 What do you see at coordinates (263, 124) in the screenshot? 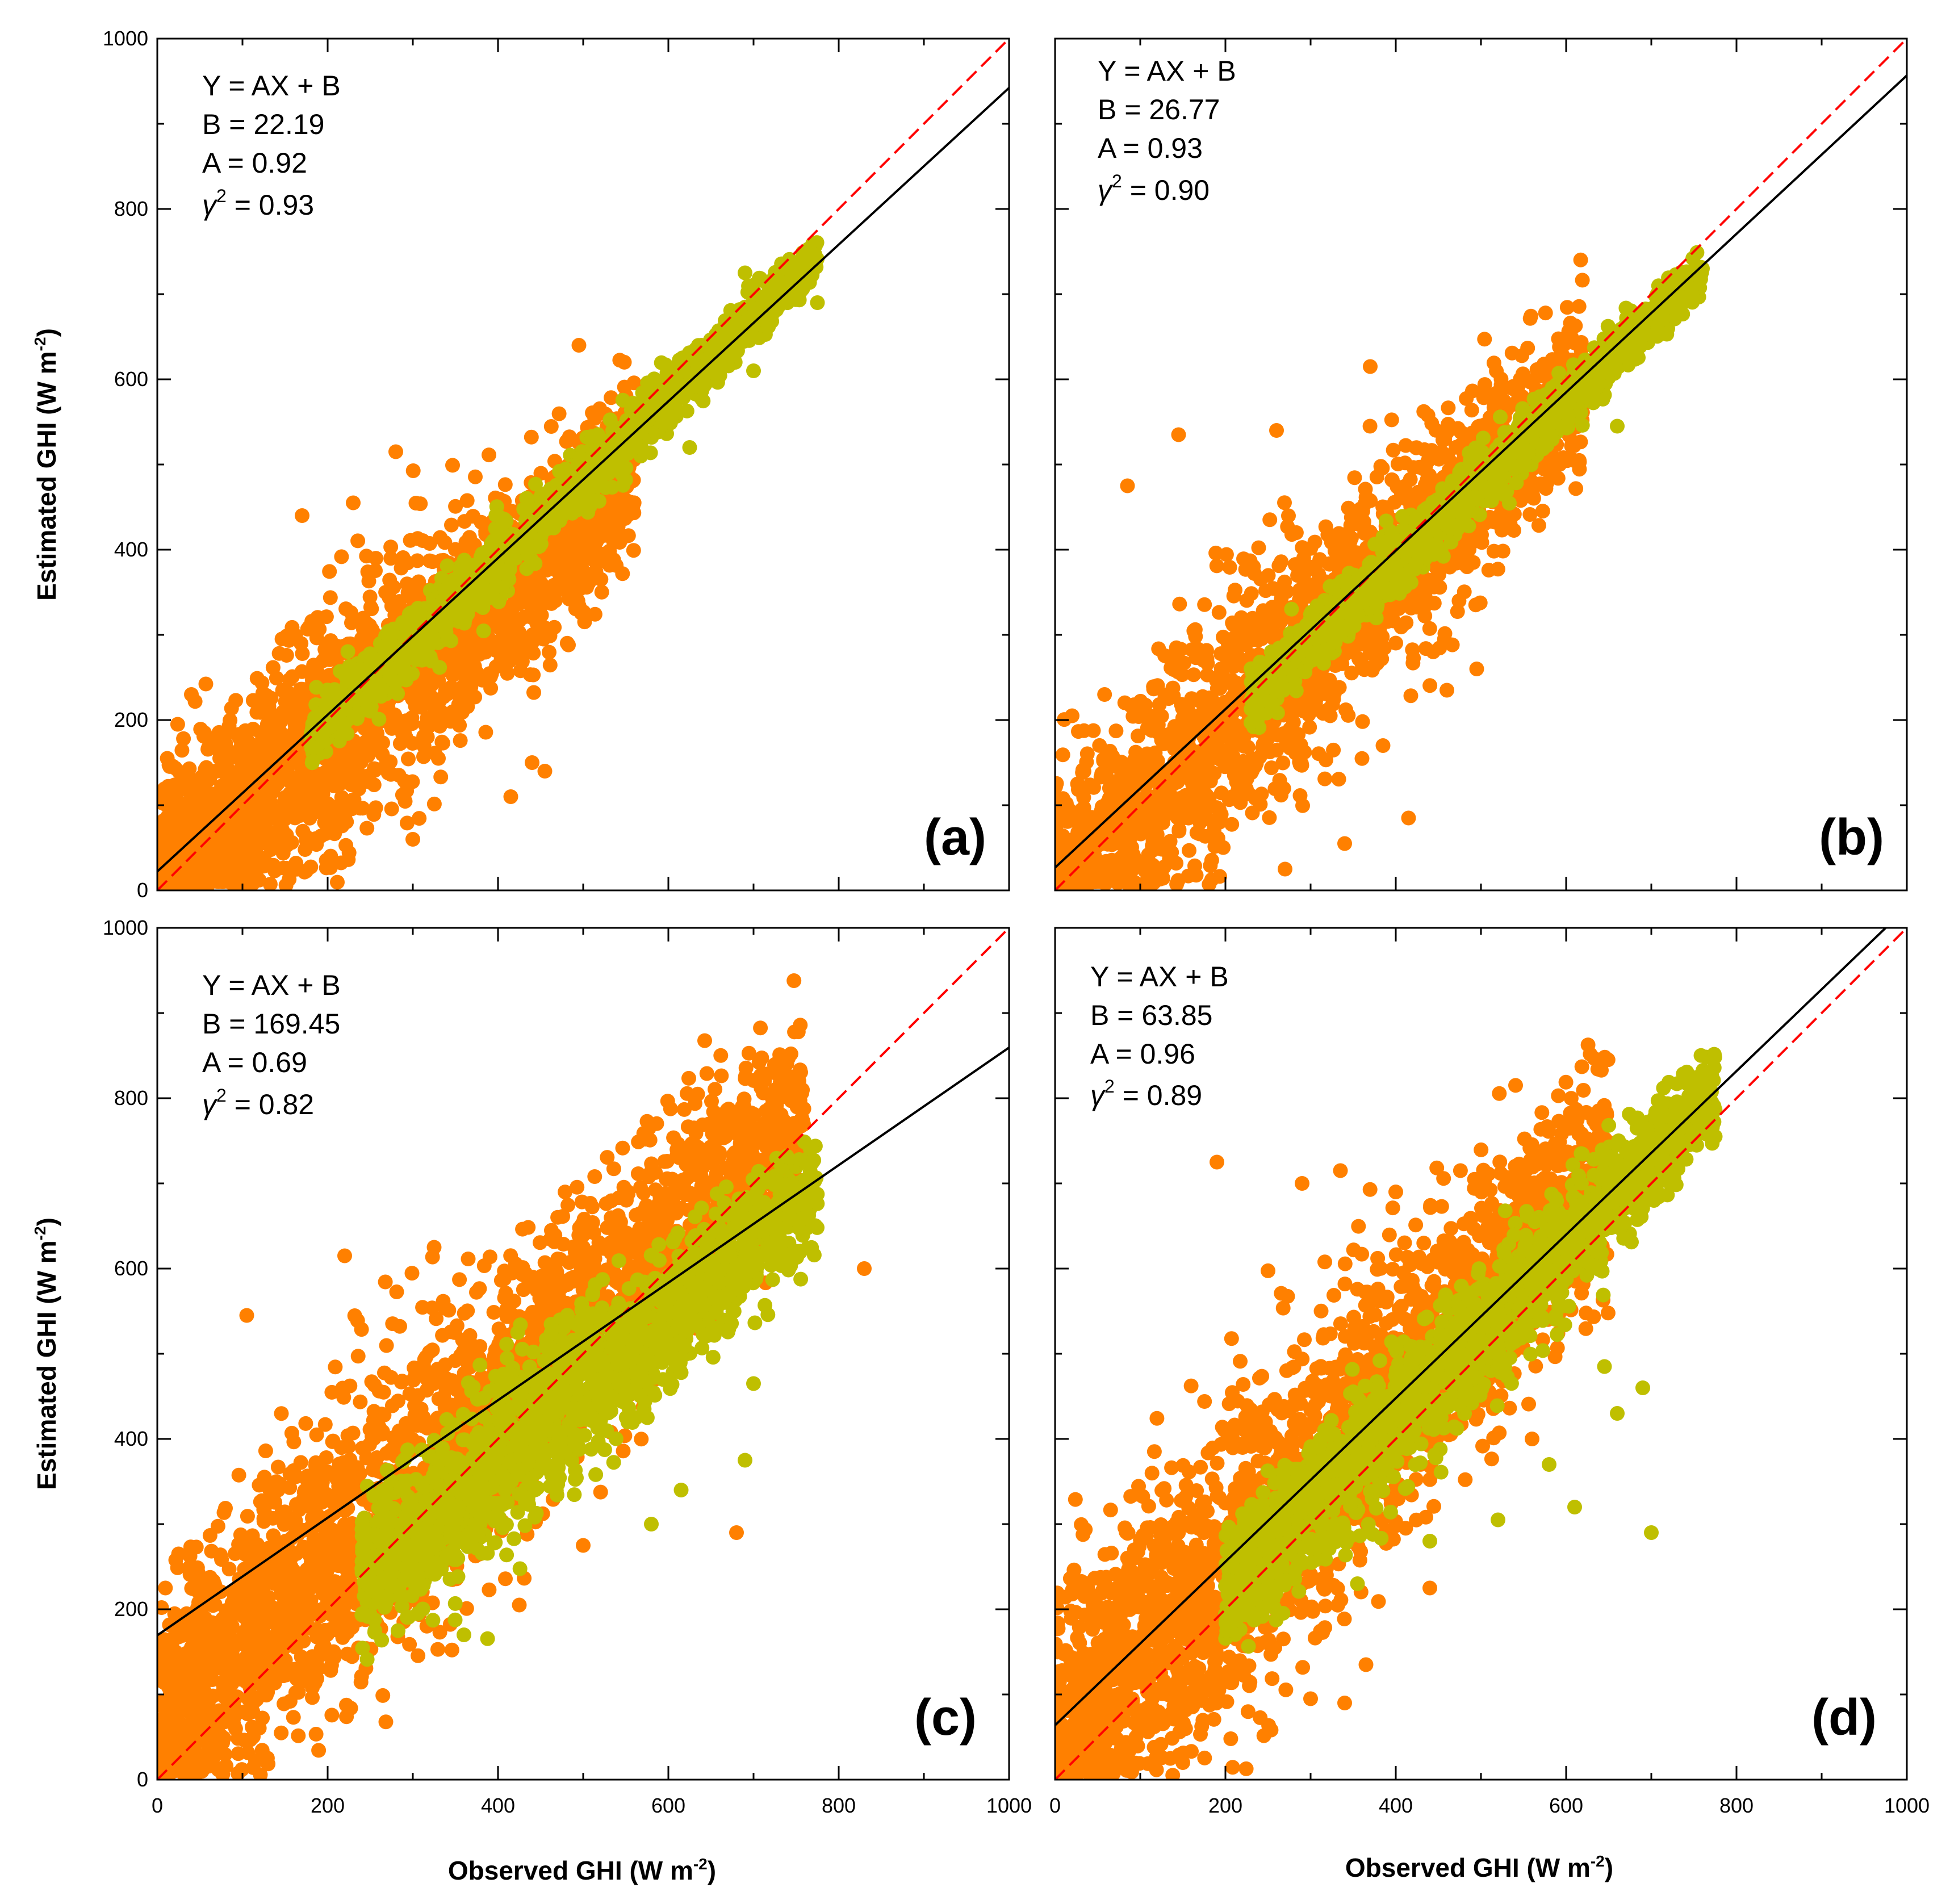
I see `equation-line-2: B = 22.19` at bounding box center [263, 124].